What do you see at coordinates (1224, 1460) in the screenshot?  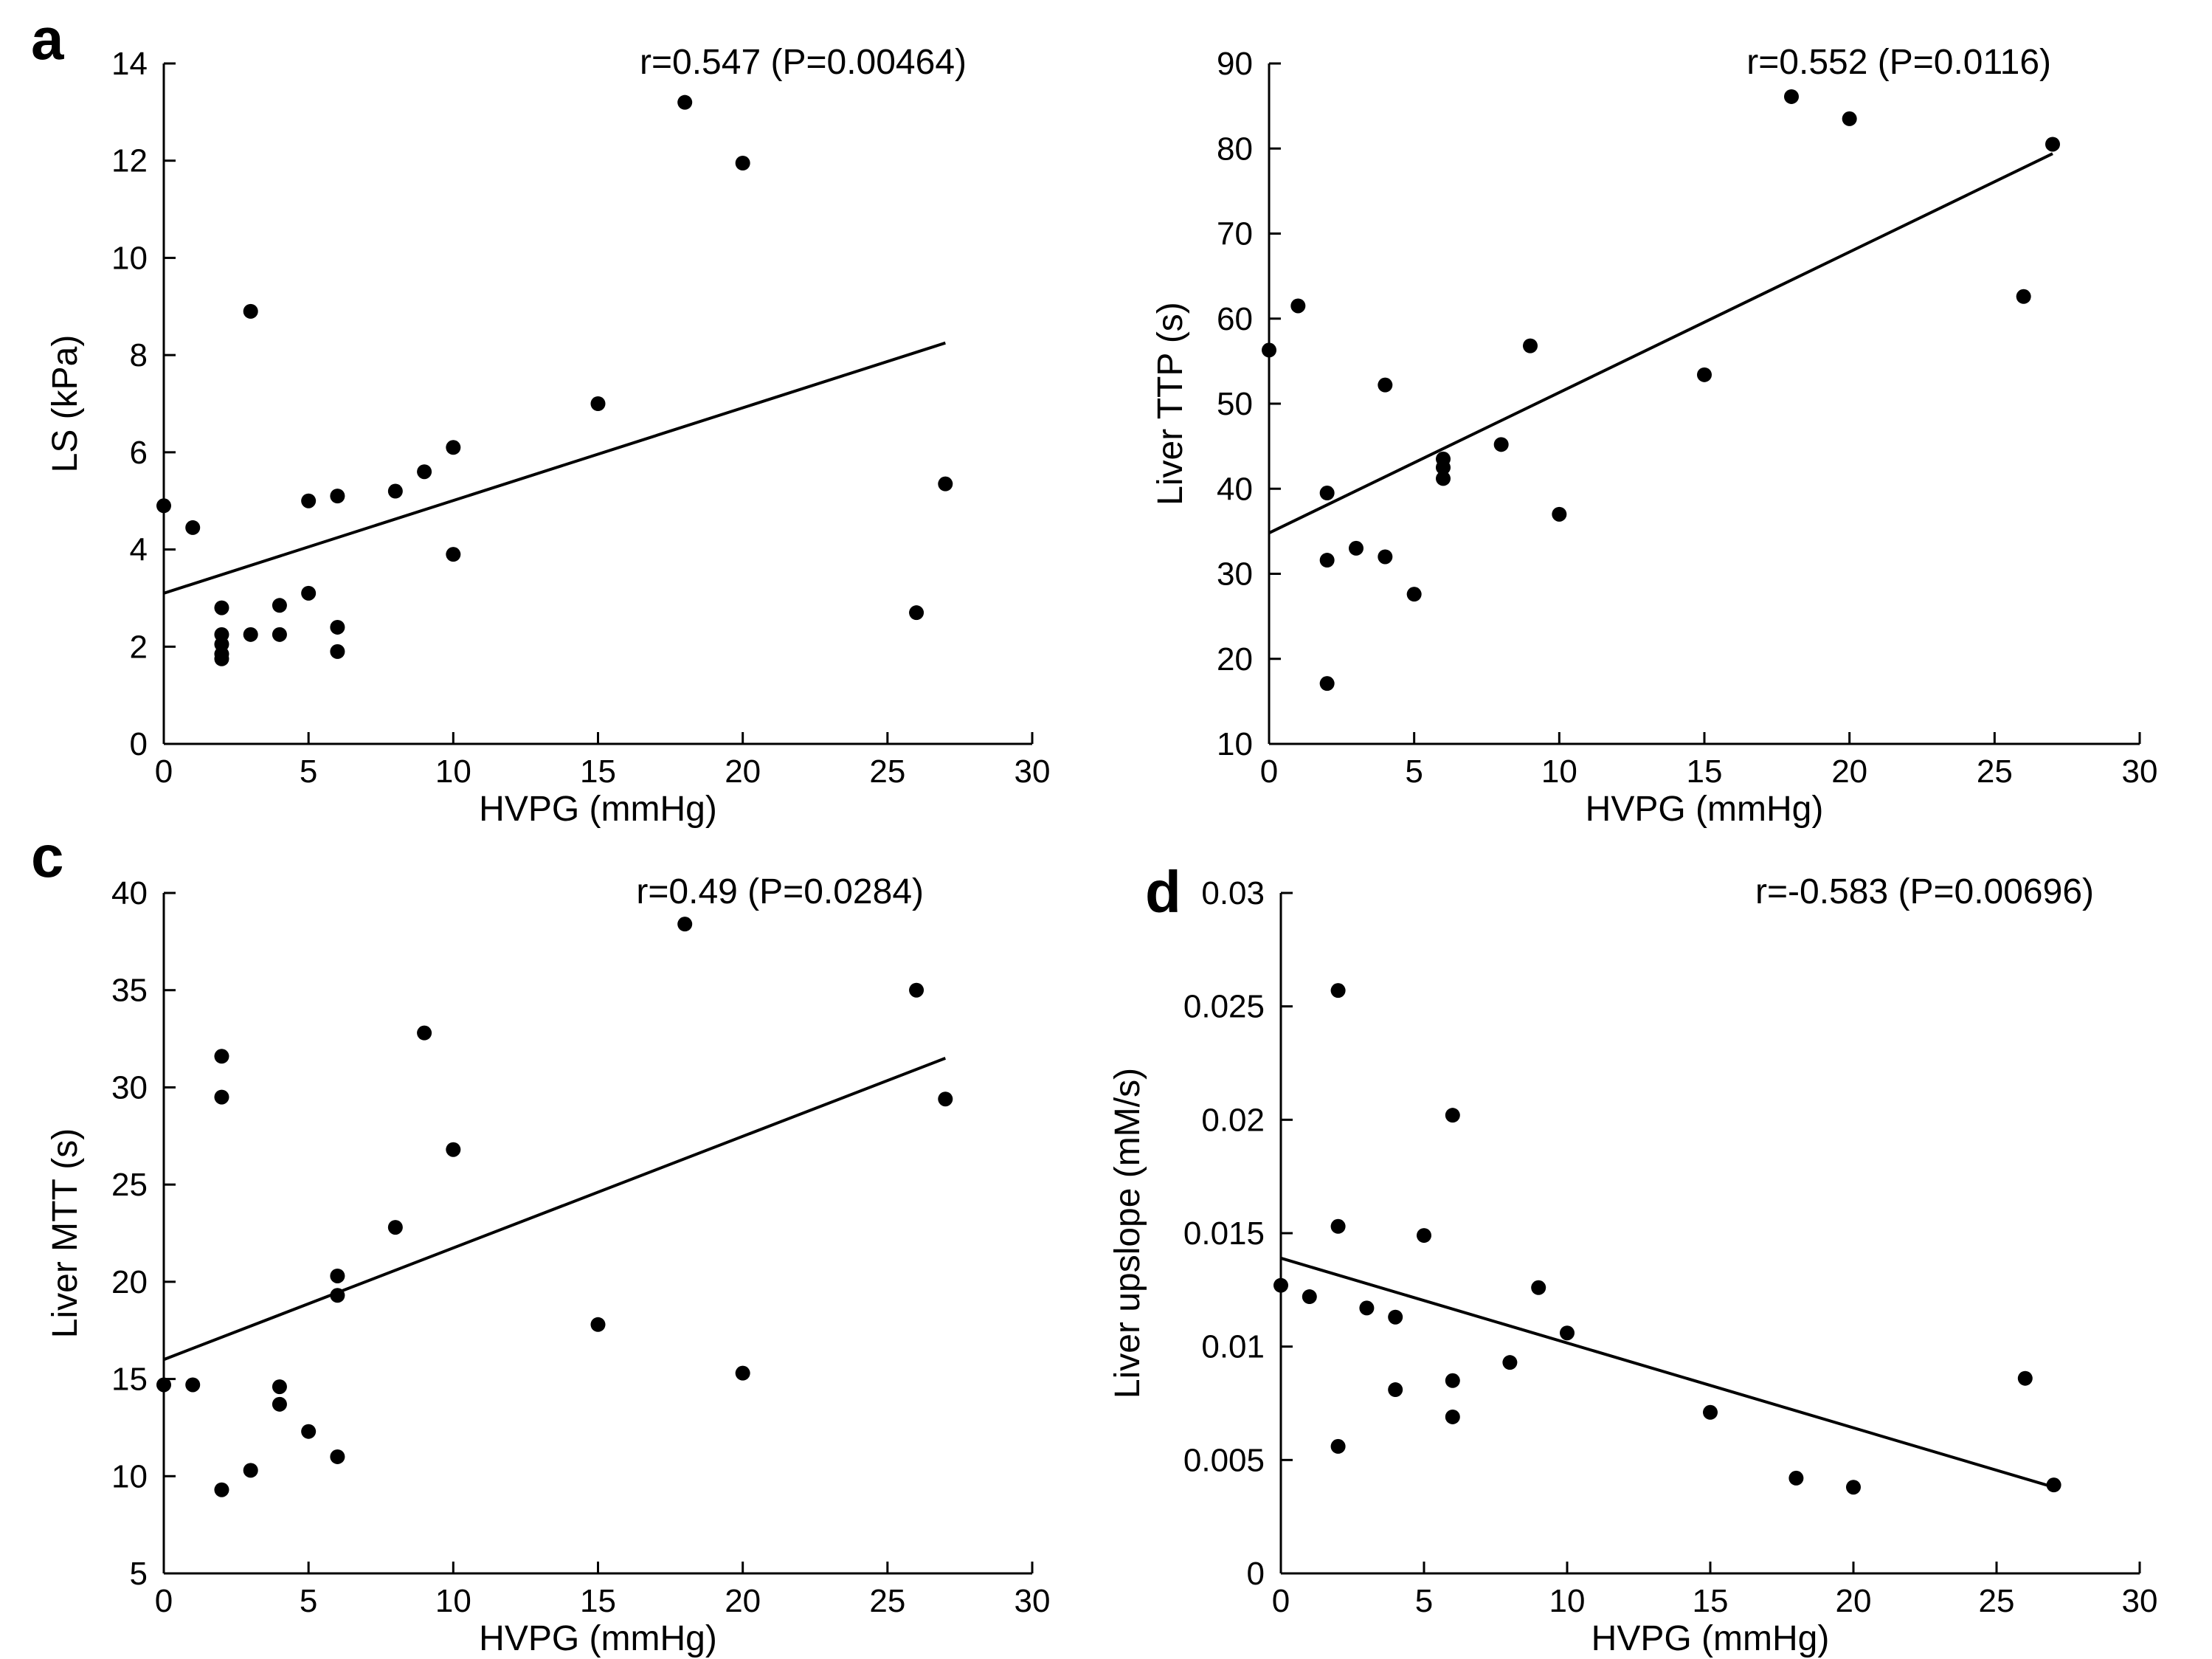 I see `y-tick-label: 0.005` at bounding box center [1224, 1460].